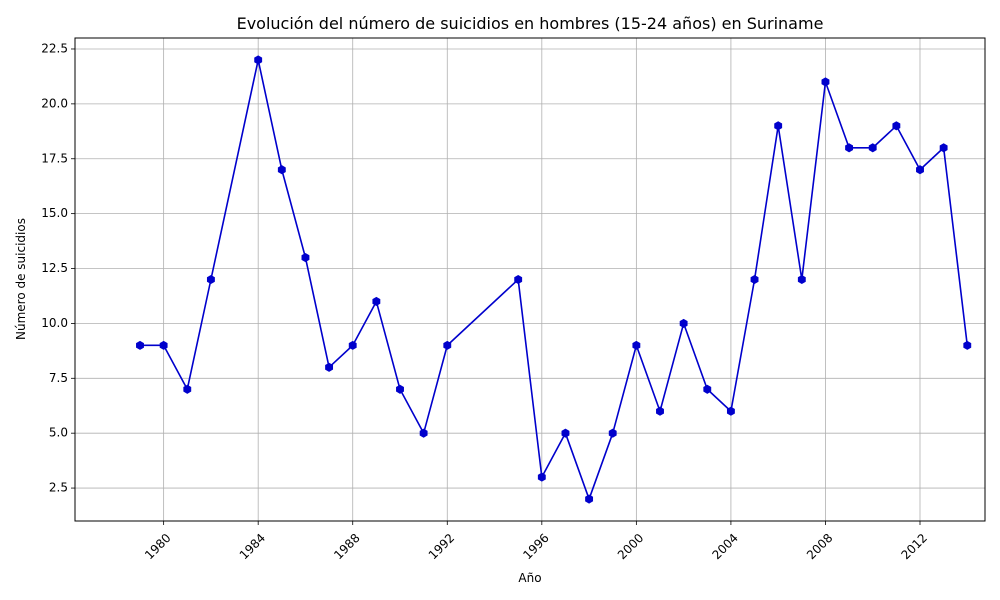 Image resolution: width=1000 pixels, height=600 pixels. I want to click on y-tick-label: 10.0, so click(54, 323).